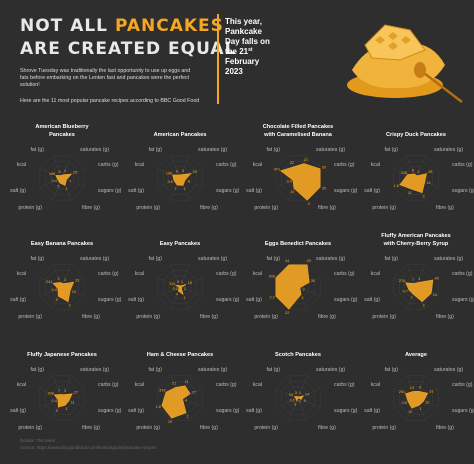 This screenshot has height=464, width=474. I want to click on date-day: the 21, so click(237, 51).